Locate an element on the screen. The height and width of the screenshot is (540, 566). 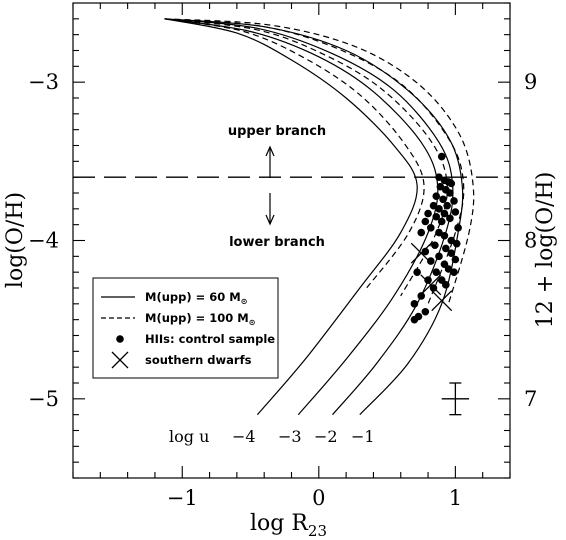
y-tick-label: −3 is located at coordinates (43, 82).